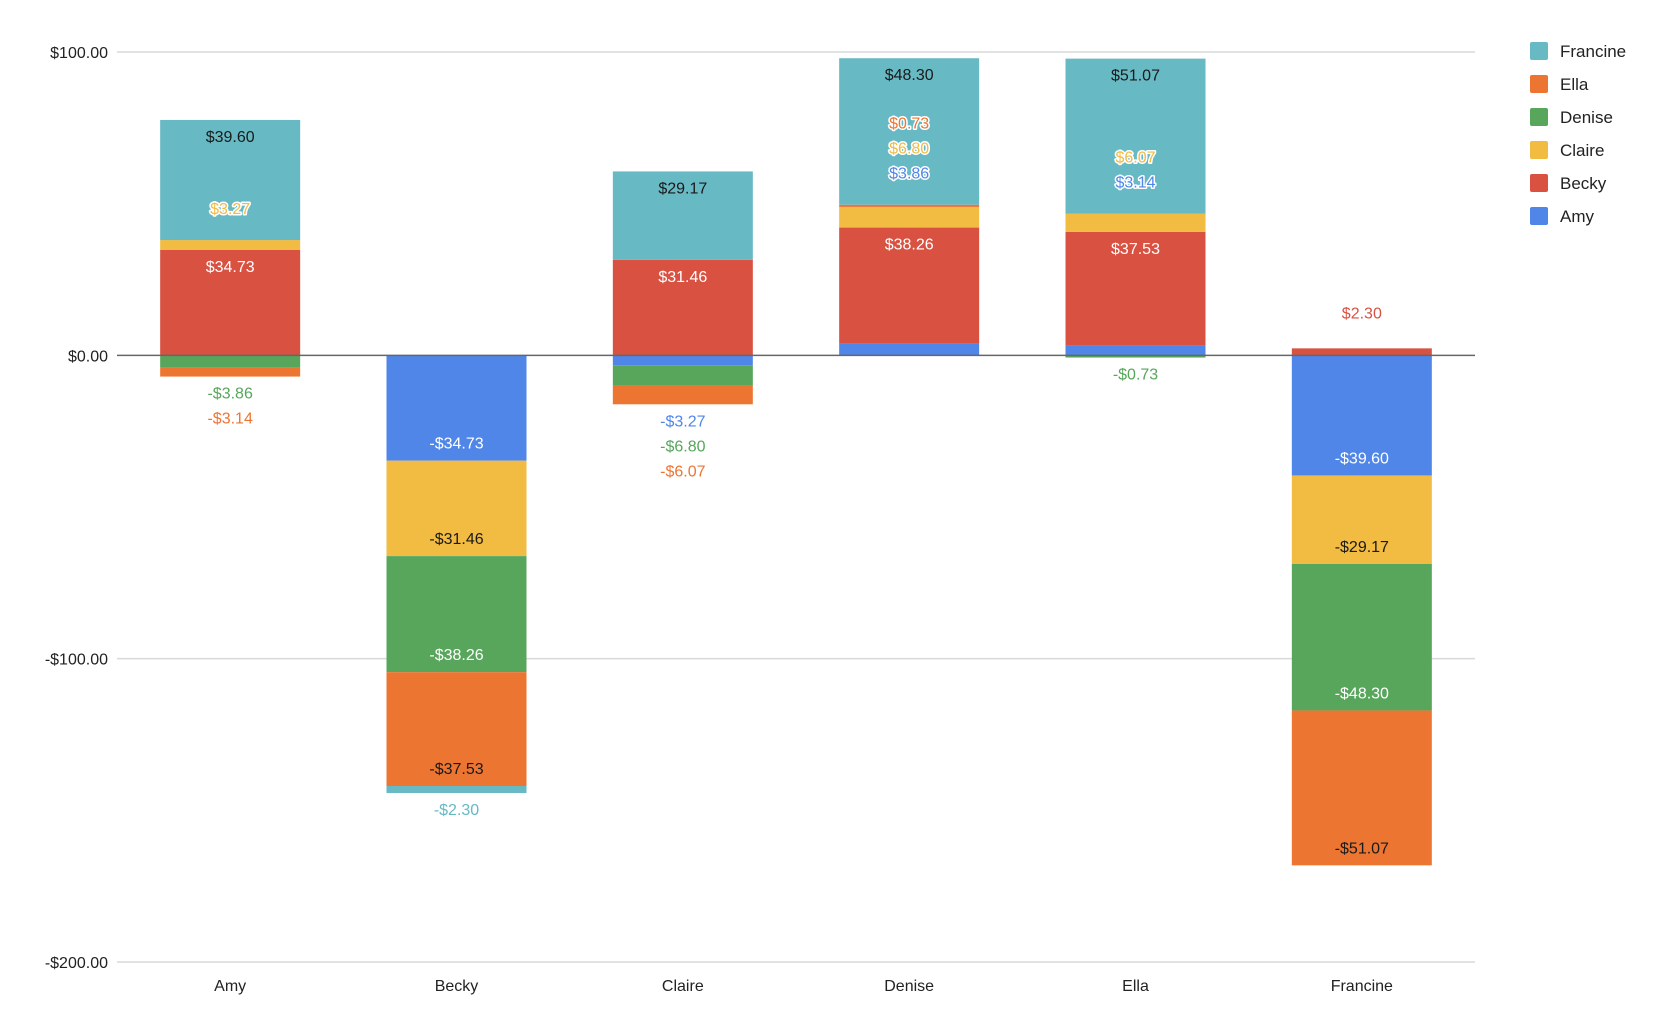 This screenshot has width=1658, height=1014. I want to click on data-label-denise: -$0.73, so click(1135, 375).